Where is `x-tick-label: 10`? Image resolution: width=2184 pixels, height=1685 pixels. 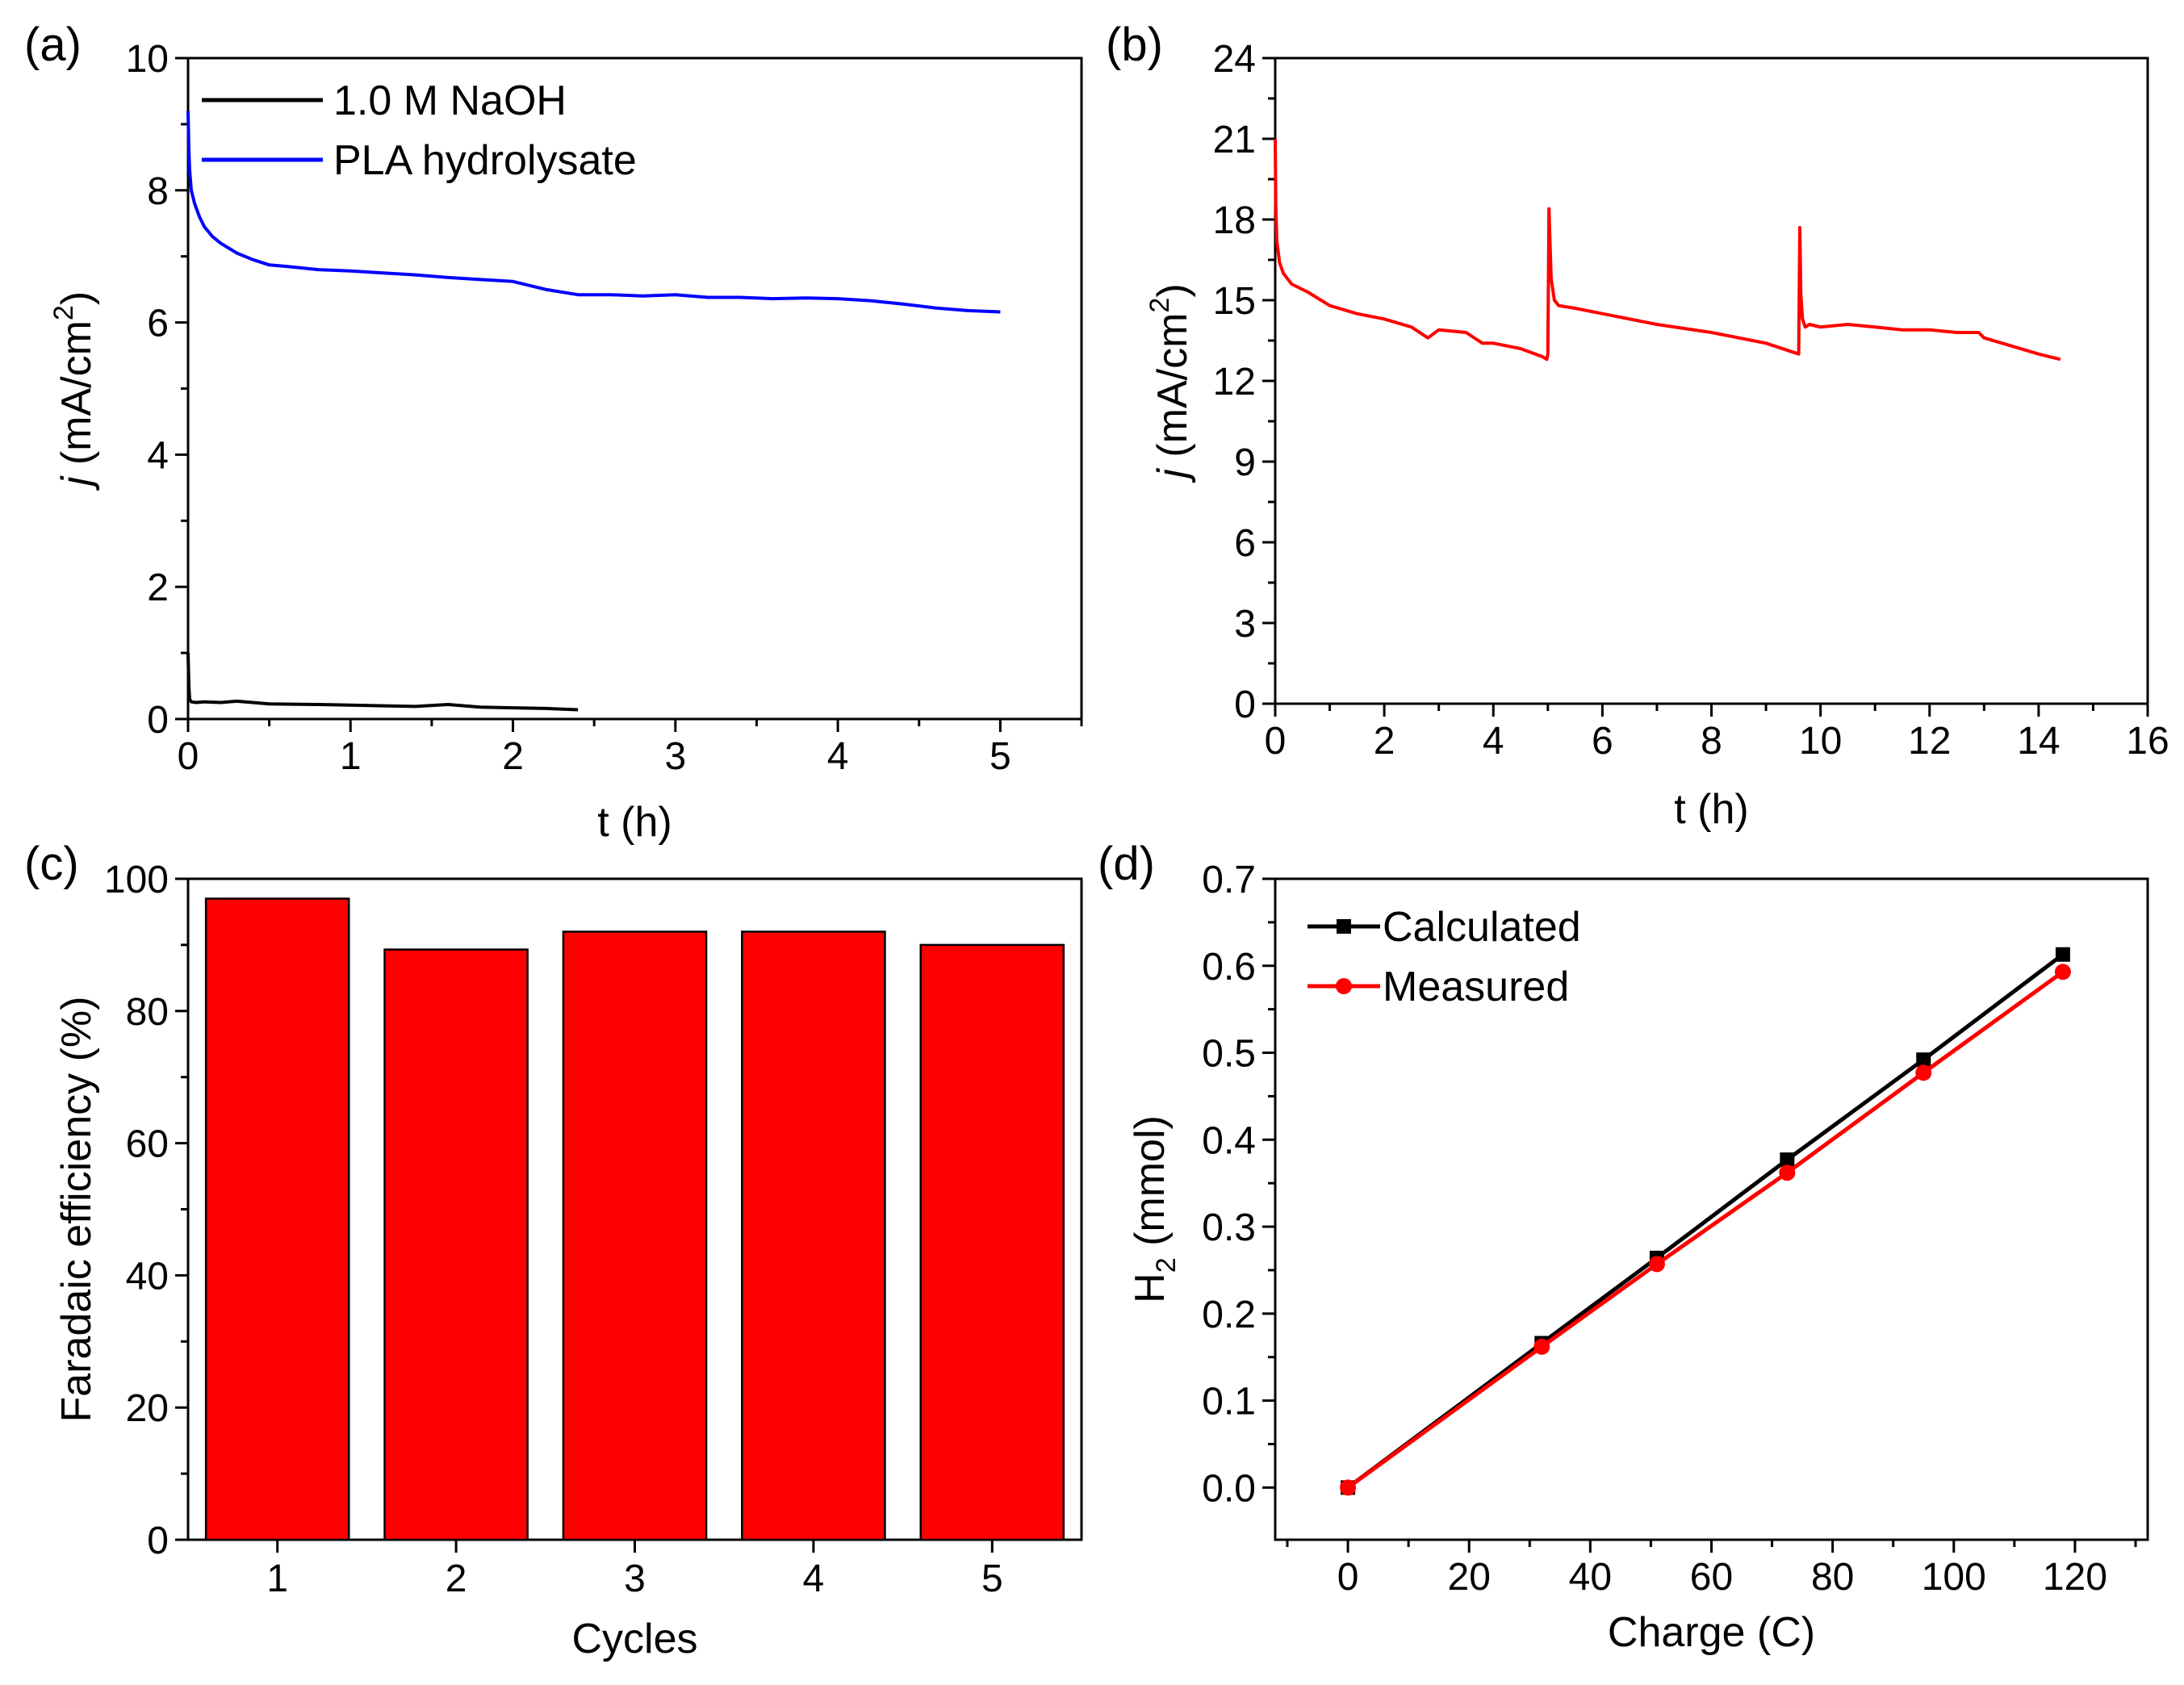 x-tick-label: 10 is located at coordinates (1821, 742).